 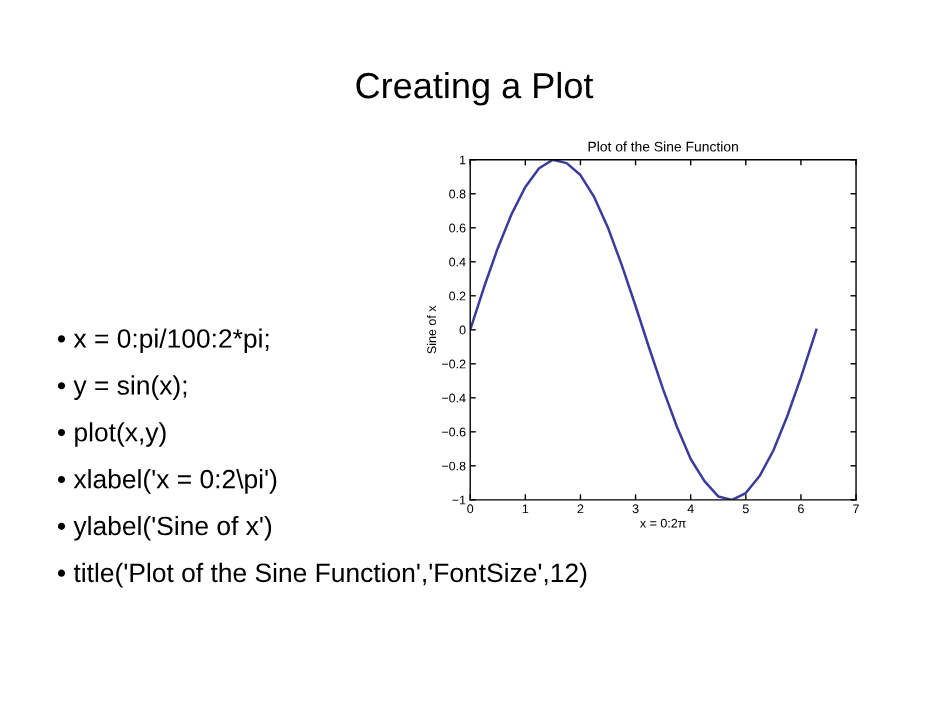 What do you see at coordinates (164, 528) in the screenshot?
I see `text: • ylabel('Sine of x')` at bounding box center [164, 528].